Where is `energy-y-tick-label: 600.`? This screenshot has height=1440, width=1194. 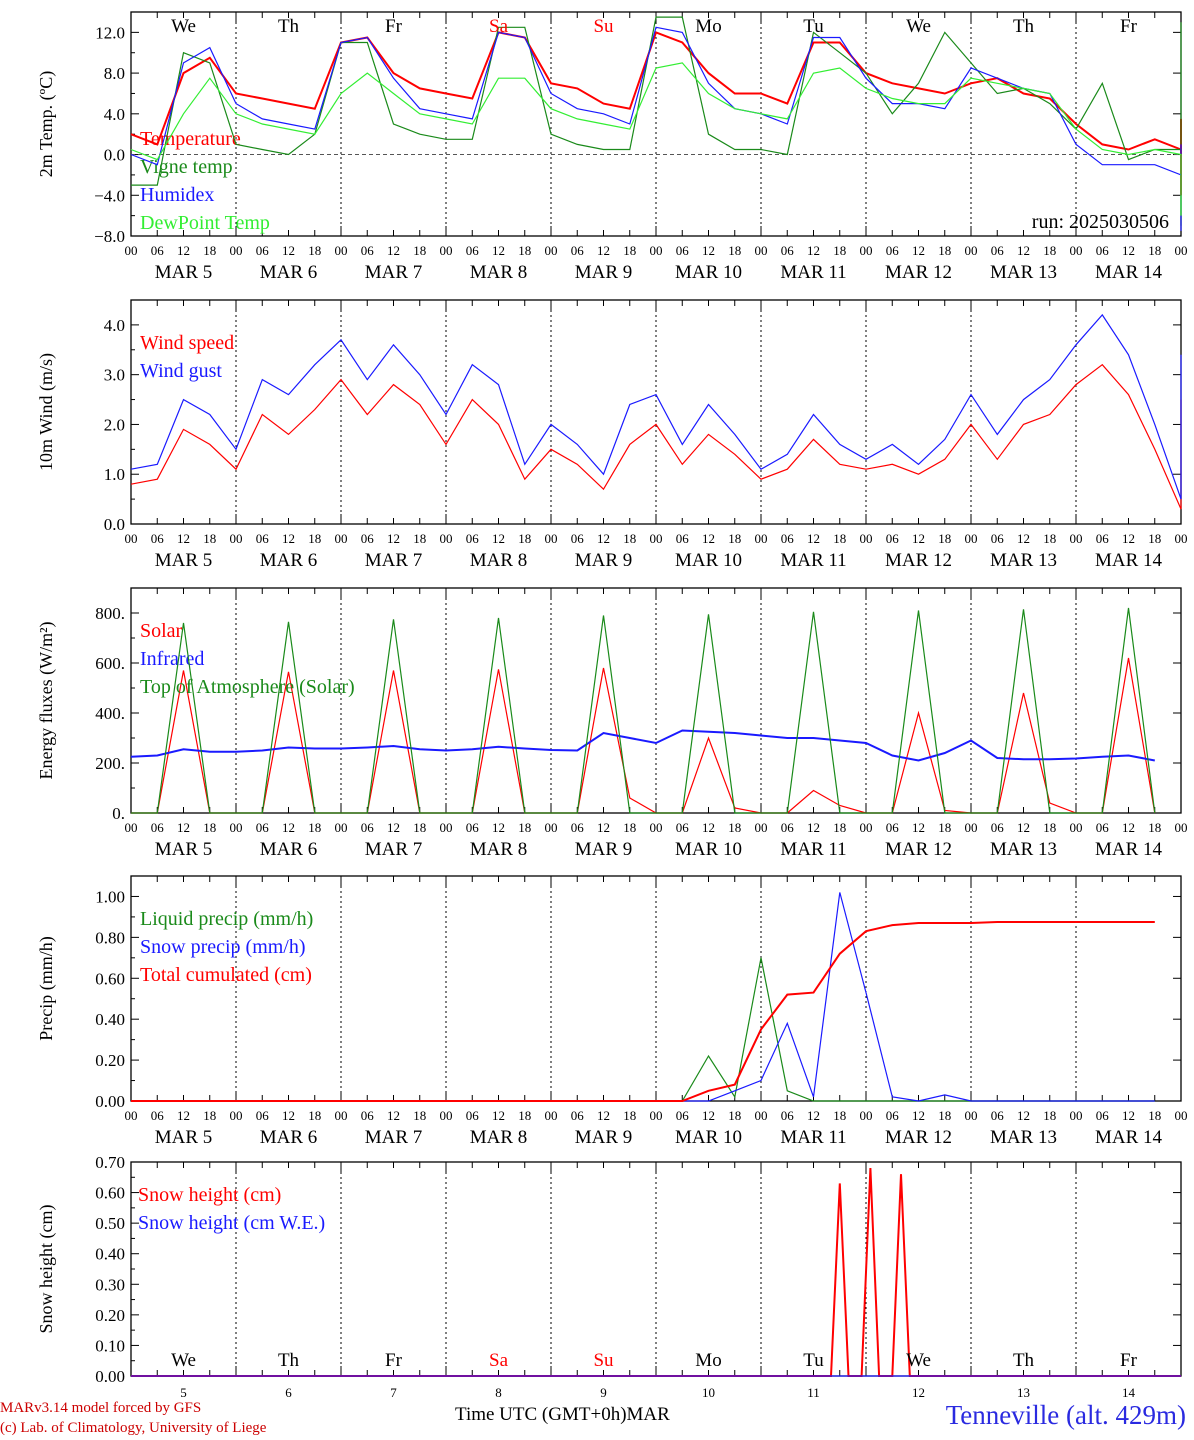
energy-y-tick-label: 600. is located at coordinates (110, 663).